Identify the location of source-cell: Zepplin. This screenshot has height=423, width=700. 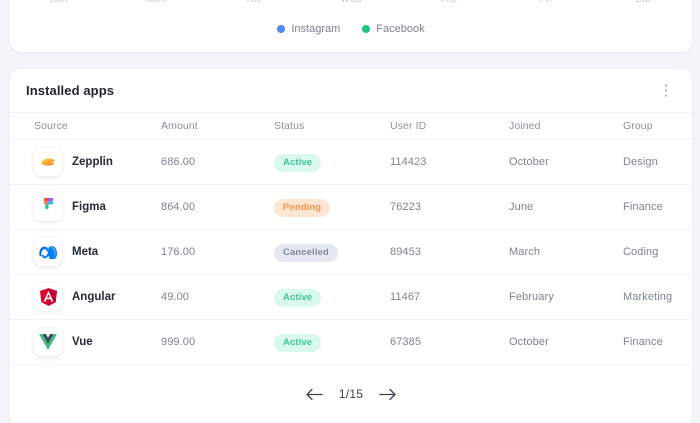
(97, 162).